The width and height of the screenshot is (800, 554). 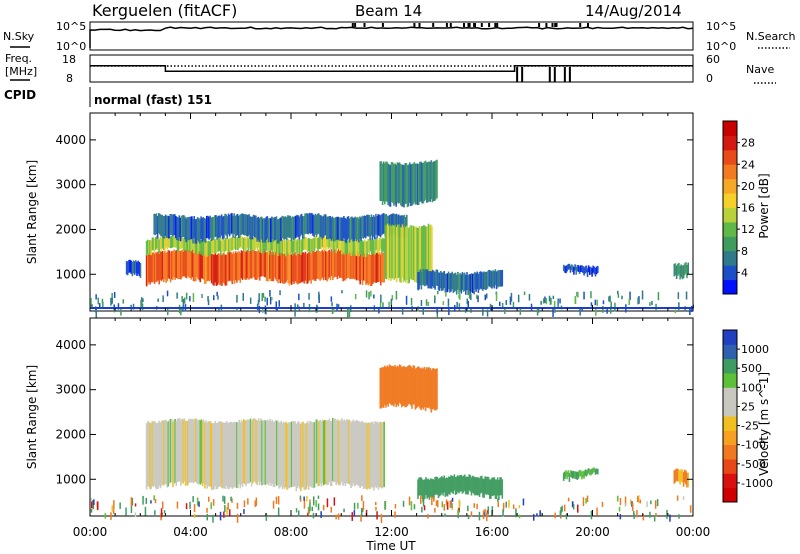 What do you see at coordinates (730, 380) in the screenshot?
I see `velocity-colorbar-swatch` at bounding box center [730, 380].